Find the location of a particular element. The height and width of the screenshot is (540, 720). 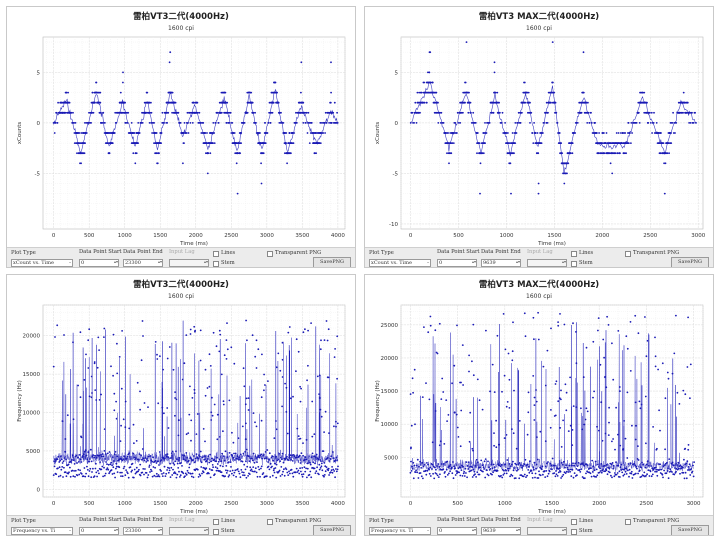

x-tick-label: 2500 is located at coordinates (646, 504).